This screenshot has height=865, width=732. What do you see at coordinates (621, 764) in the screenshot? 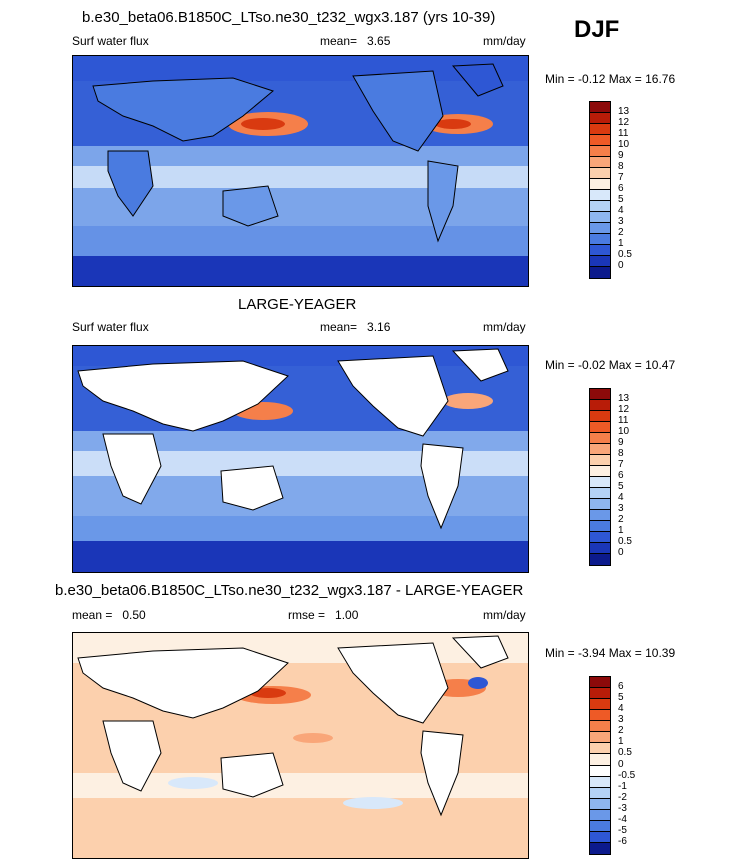
I see `panel3-colorbar-label: 0` at bounding box center [621, 764].